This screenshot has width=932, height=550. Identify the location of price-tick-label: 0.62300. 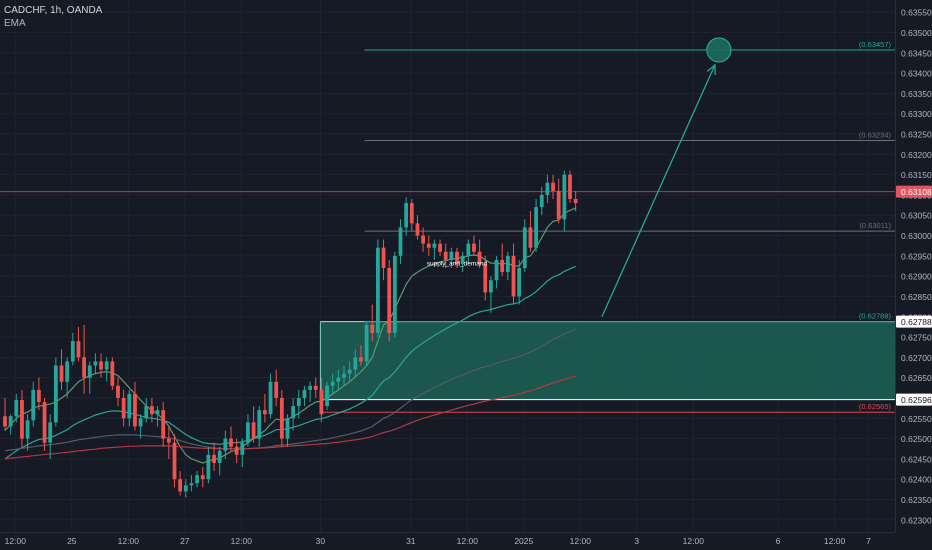
(916, 520).